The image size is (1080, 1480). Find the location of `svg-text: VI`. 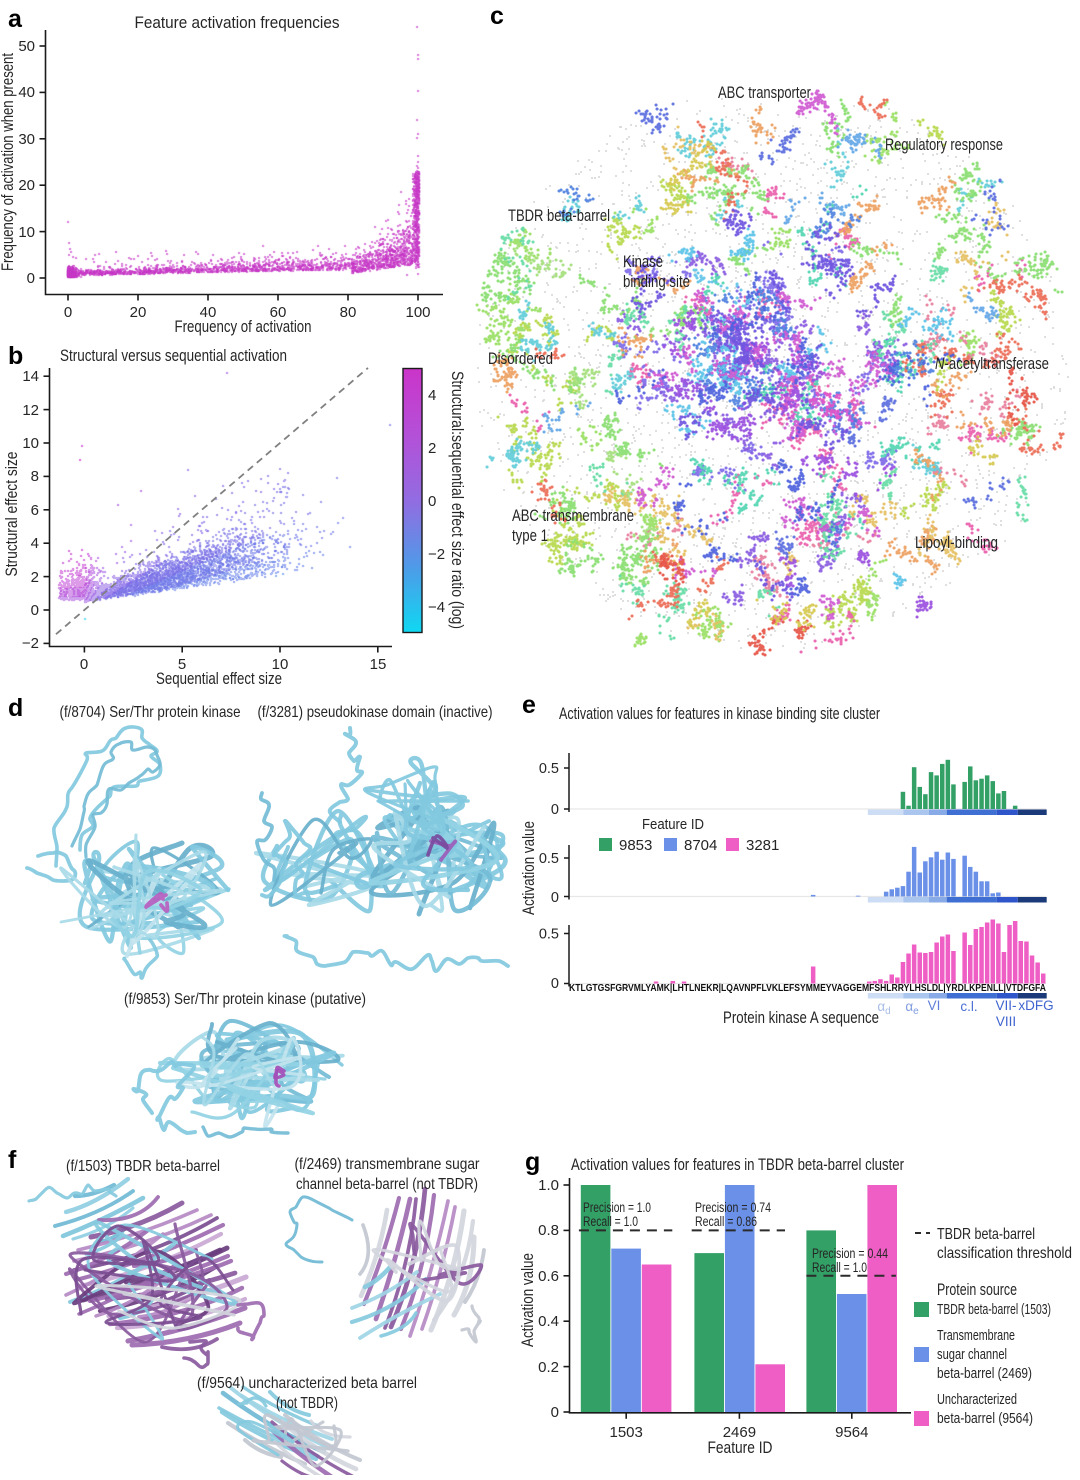

svg-text: VI is located at coordinates (934, 1005).